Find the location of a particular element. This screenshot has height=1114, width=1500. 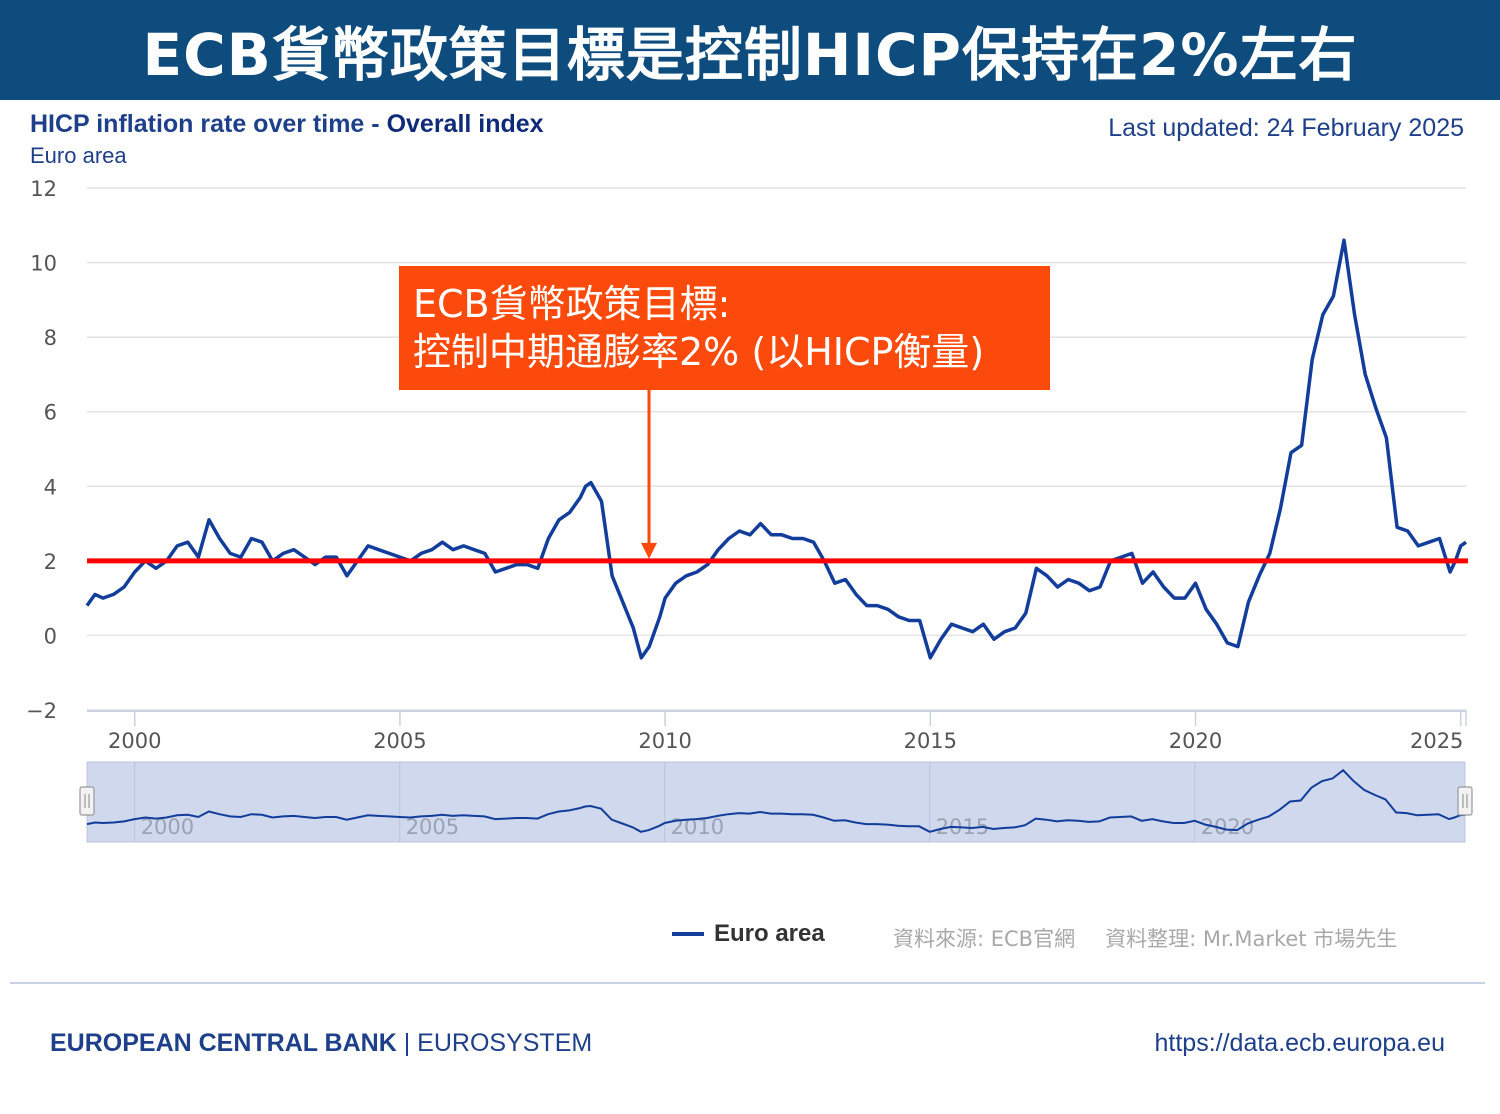

y-tick-label: 2 is located at coordinates (50, 562).